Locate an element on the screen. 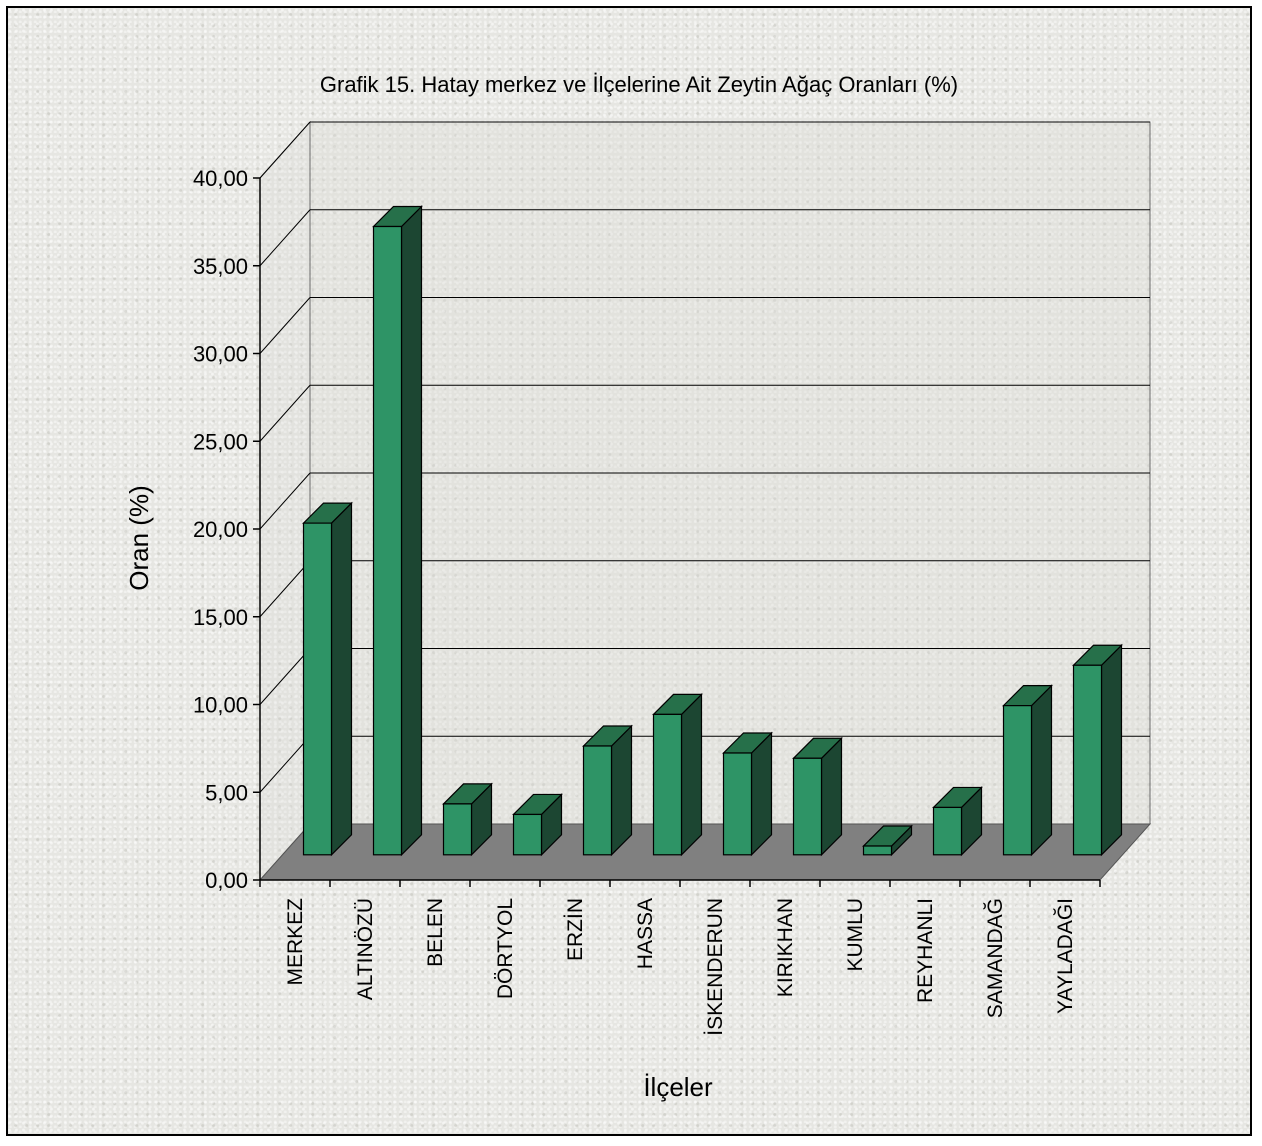 This screenshot has width=1262, height=1146. y-axis-title: Oran (%) is located at coordinates (139, 537).